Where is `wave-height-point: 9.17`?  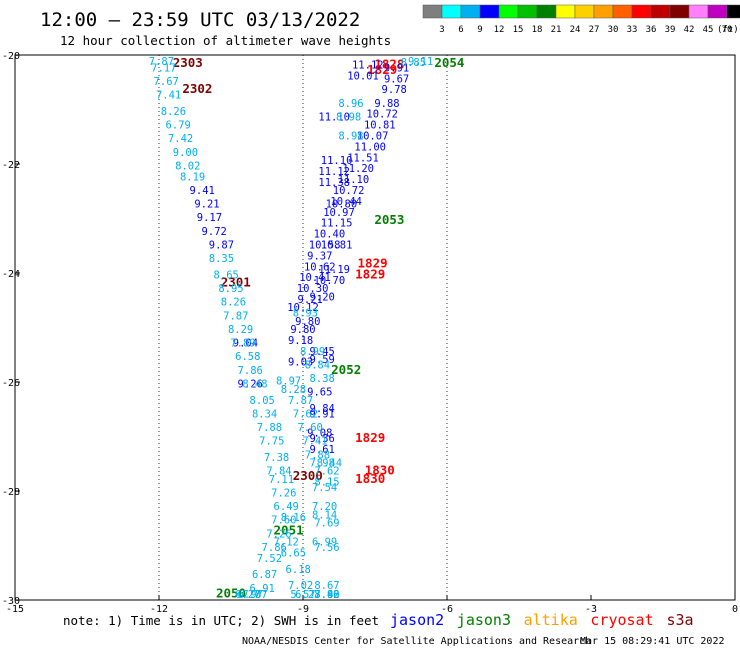 wave-height-point: 9.17 is located at coordinates (209, 218).